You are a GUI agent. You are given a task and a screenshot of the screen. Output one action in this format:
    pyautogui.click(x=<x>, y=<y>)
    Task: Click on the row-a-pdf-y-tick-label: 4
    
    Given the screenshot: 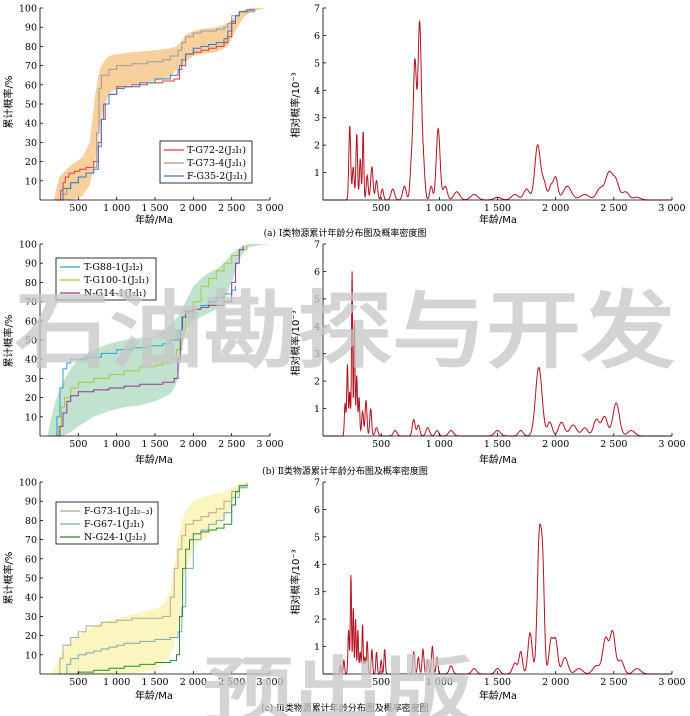 What is the action you would take?
    pyautogui.click(x=317, y=91)
    